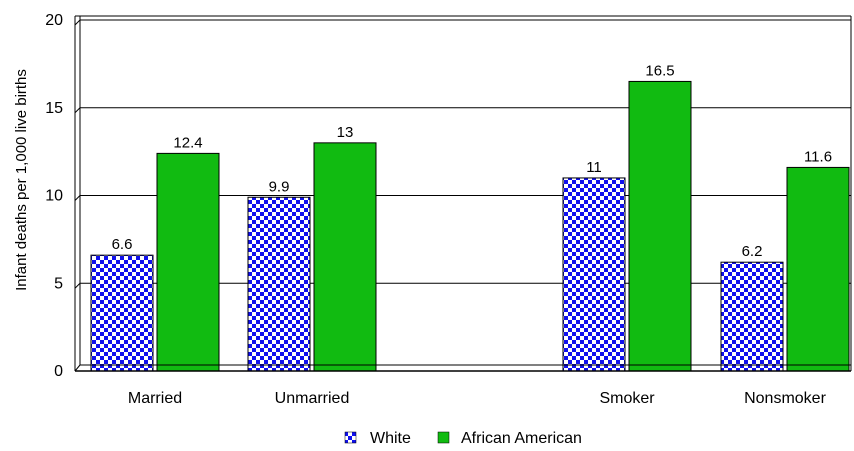 The height and width of the screenshot is (451, 854). What do you see at coordinates (659, 70) in the screenshot?
I see `data-label: 16.5` at bounding box center [659, 70].